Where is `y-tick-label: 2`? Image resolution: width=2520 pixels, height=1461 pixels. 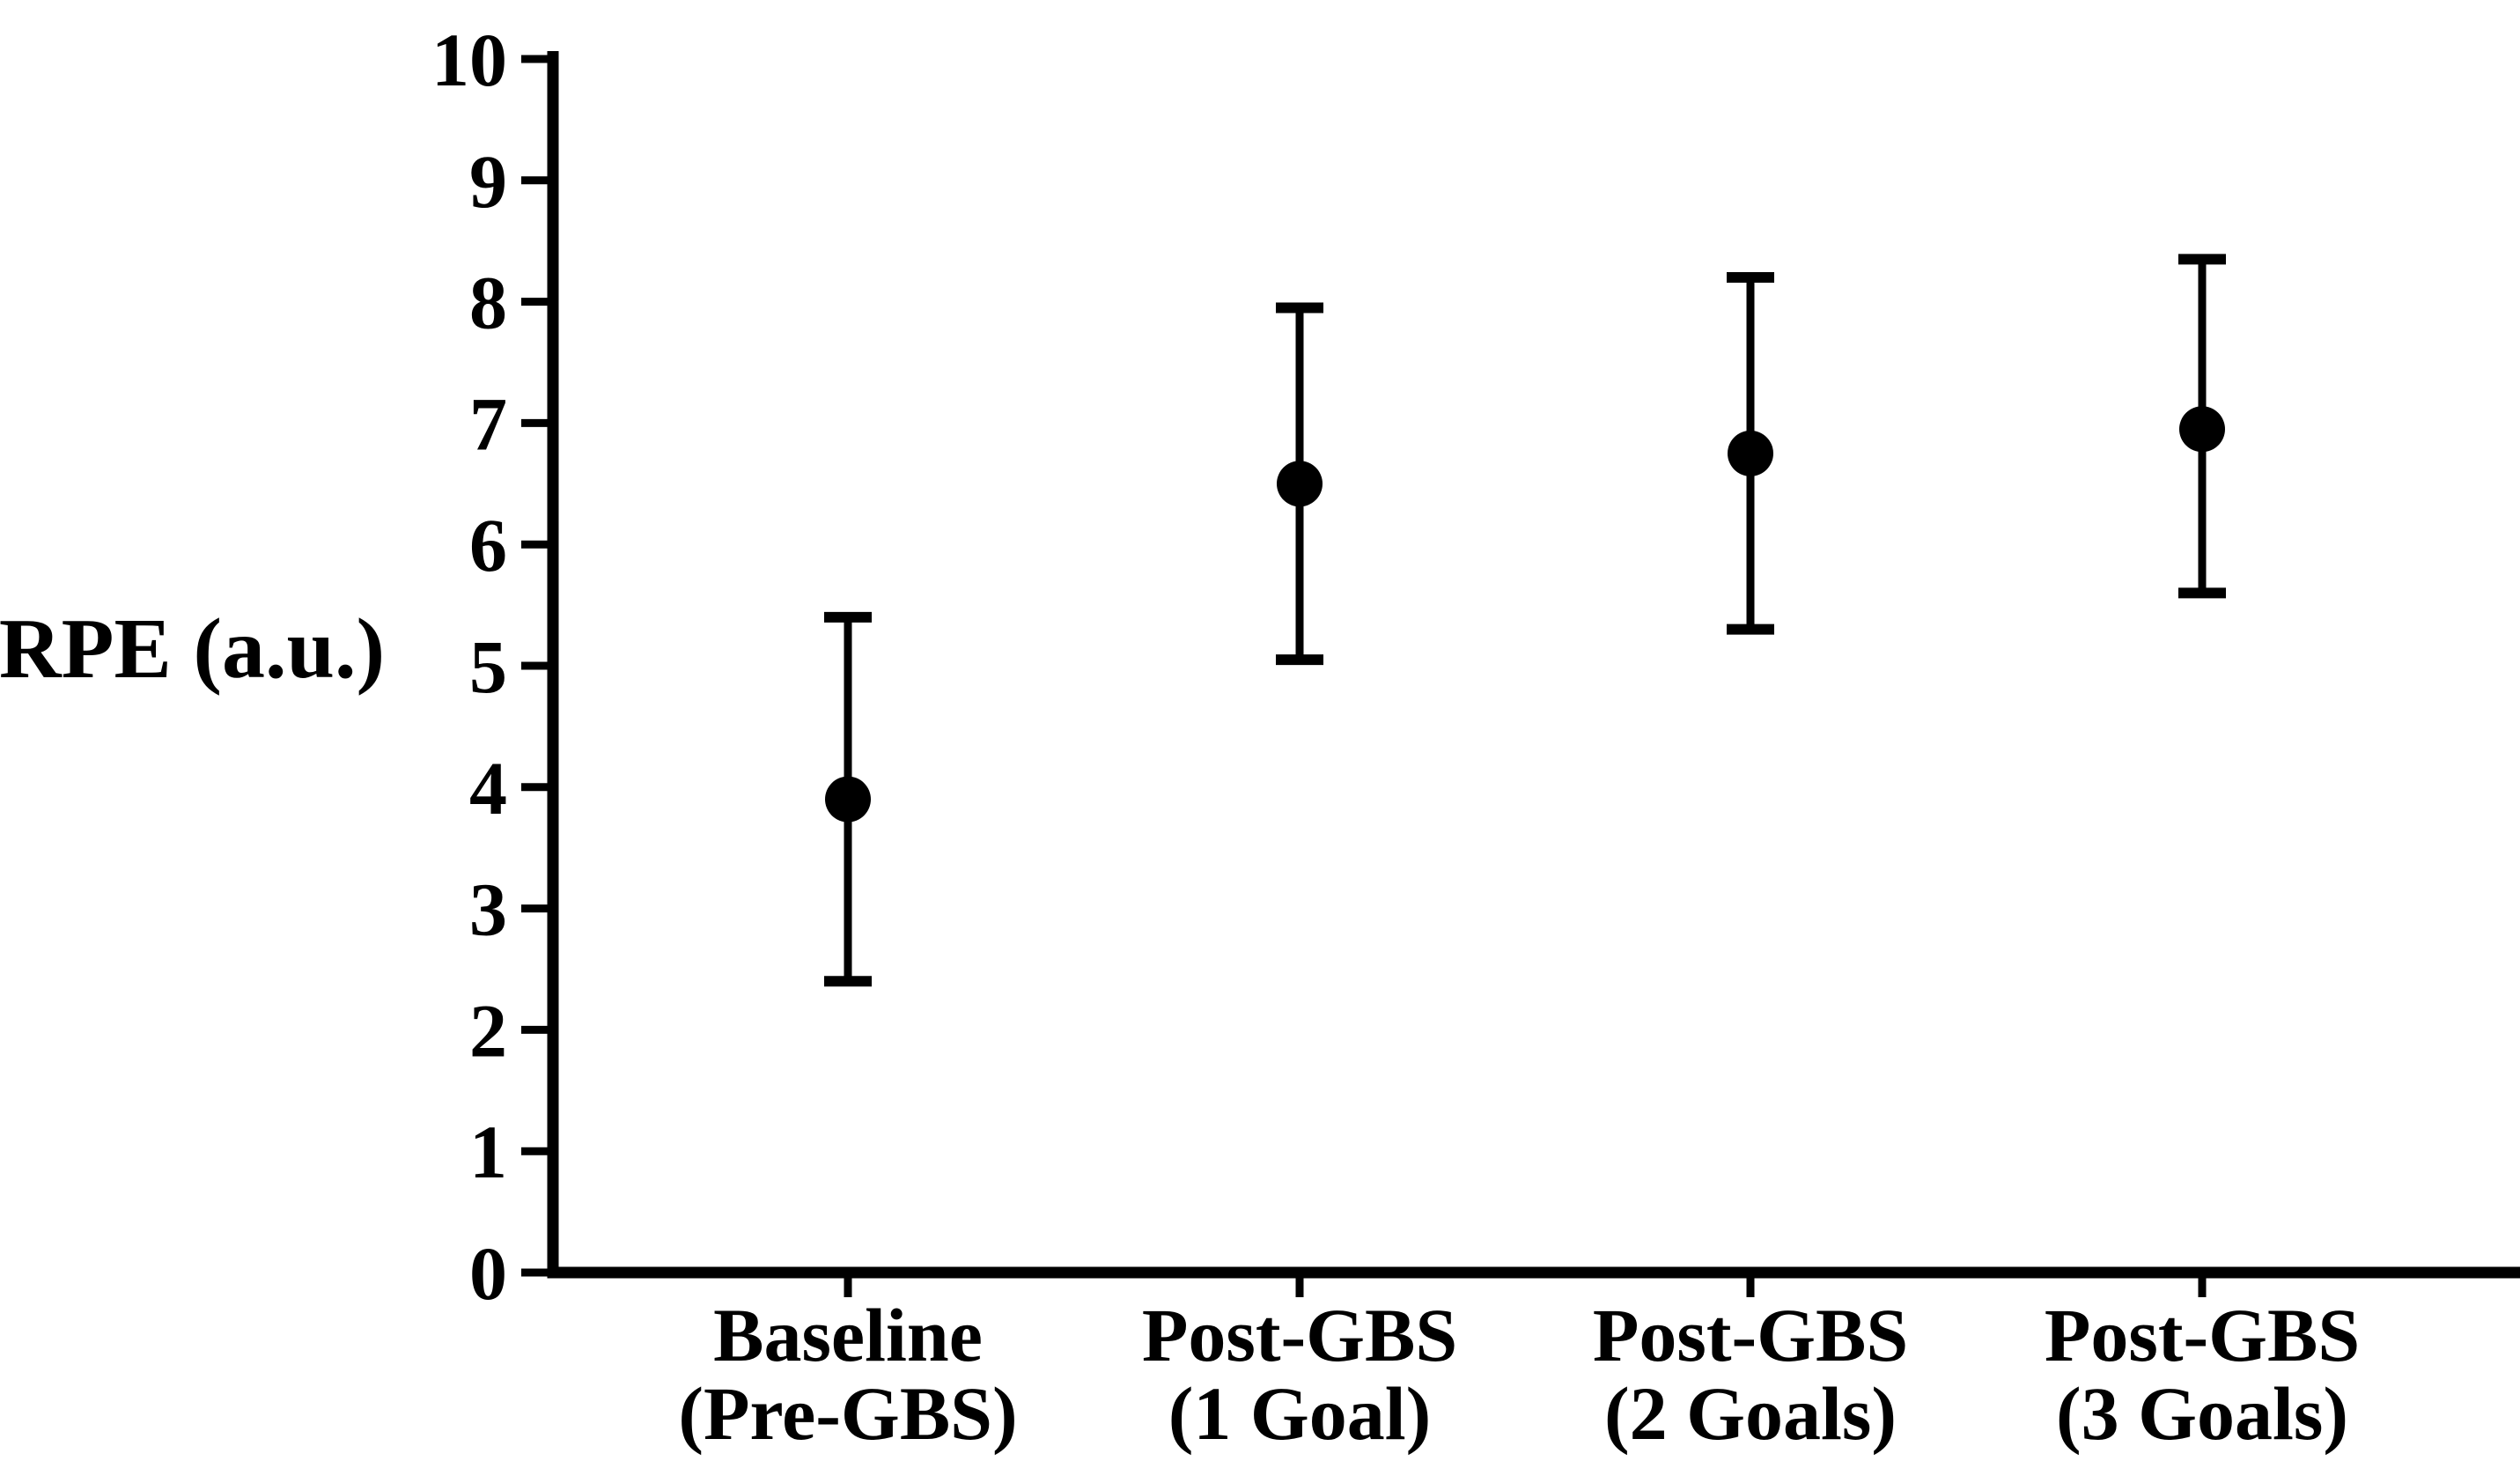 y-tick-label: 2 is located at coordinates (488, 1030).